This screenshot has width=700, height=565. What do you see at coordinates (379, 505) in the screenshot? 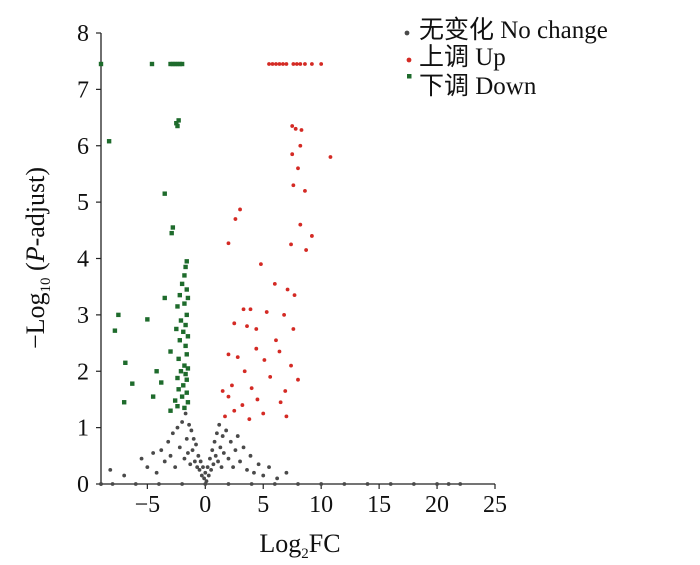
I see `x-tick-label: 15` at bounding box center [379, 505].